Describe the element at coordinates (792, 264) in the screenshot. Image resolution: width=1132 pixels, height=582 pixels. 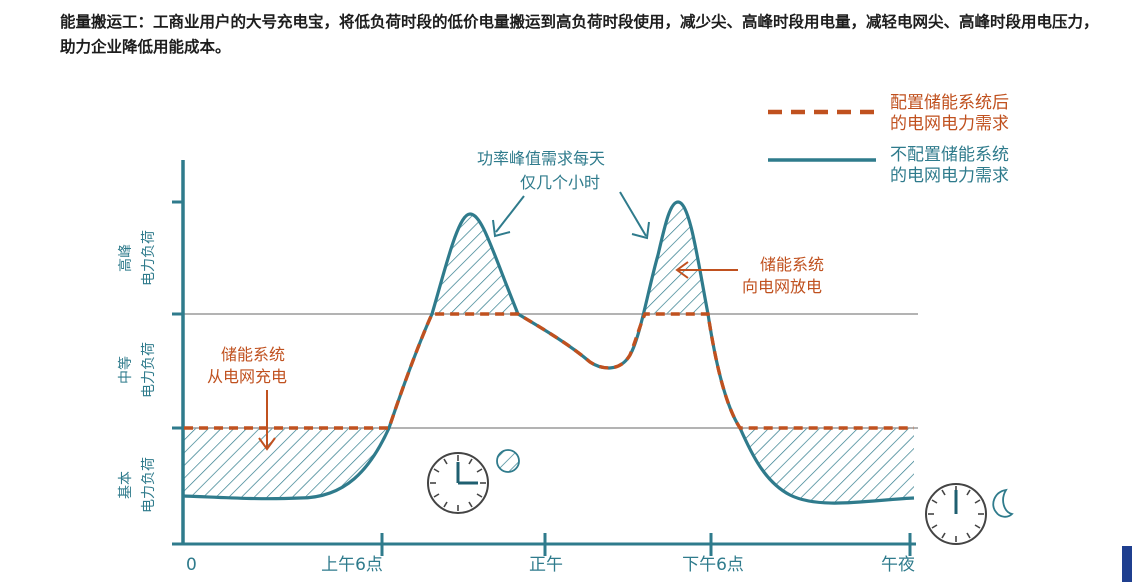
I see `discharge-note-line1: 储能系统` at that location.